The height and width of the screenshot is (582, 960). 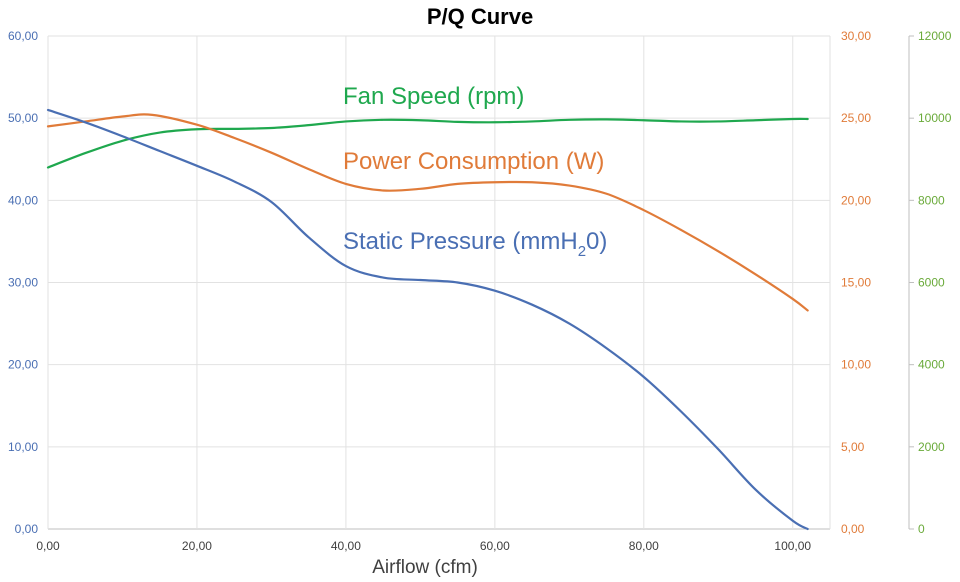 I want to click on static-pressure-label-text: Static Pressure (mmH, so click(x=460, y=241).